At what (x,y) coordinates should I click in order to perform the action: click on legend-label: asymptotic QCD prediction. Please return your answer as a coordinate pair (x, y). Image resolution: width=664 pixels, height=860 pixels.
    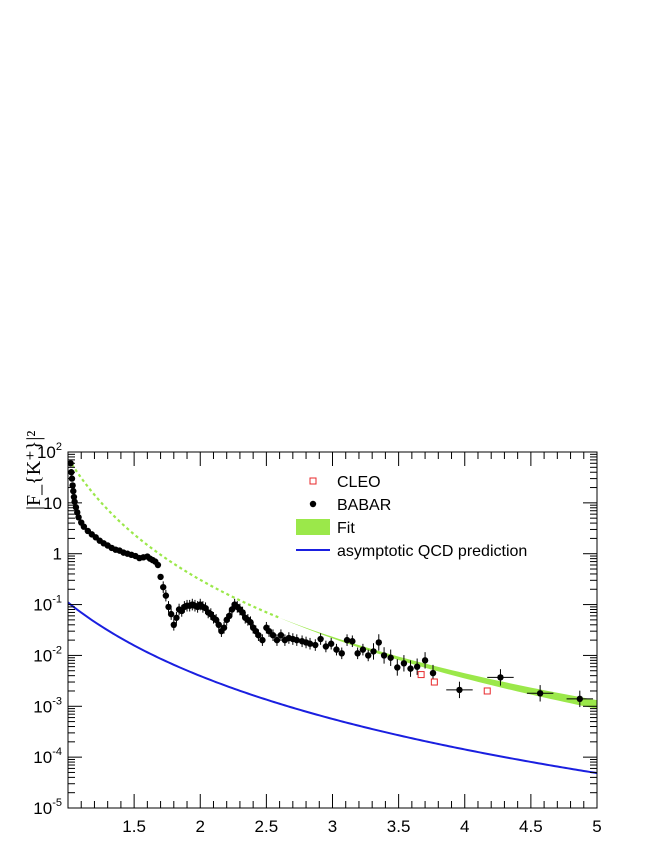
    Looking at the image, I should click on (432, 551).